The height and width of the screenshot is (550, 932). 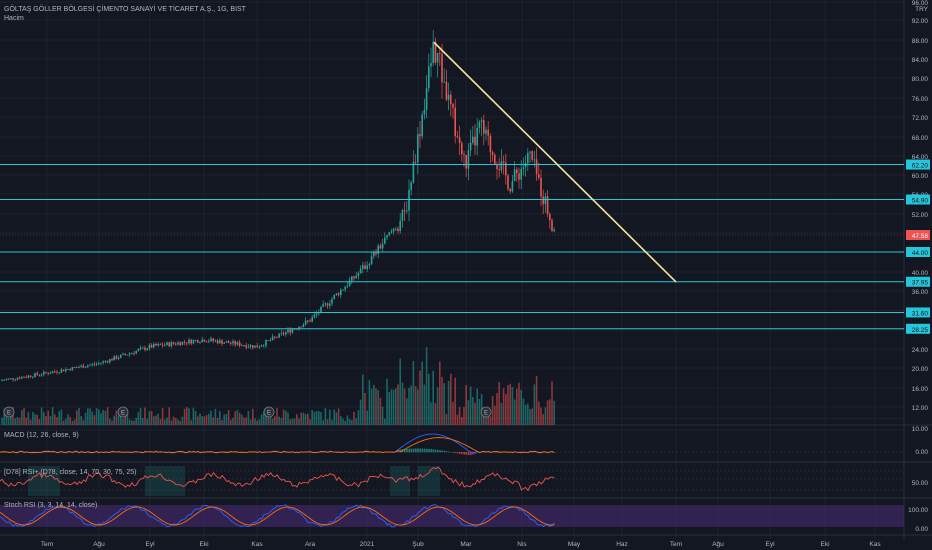 I want to click on y-axis-tick-label: 20.00, so click(x=920, y=369).